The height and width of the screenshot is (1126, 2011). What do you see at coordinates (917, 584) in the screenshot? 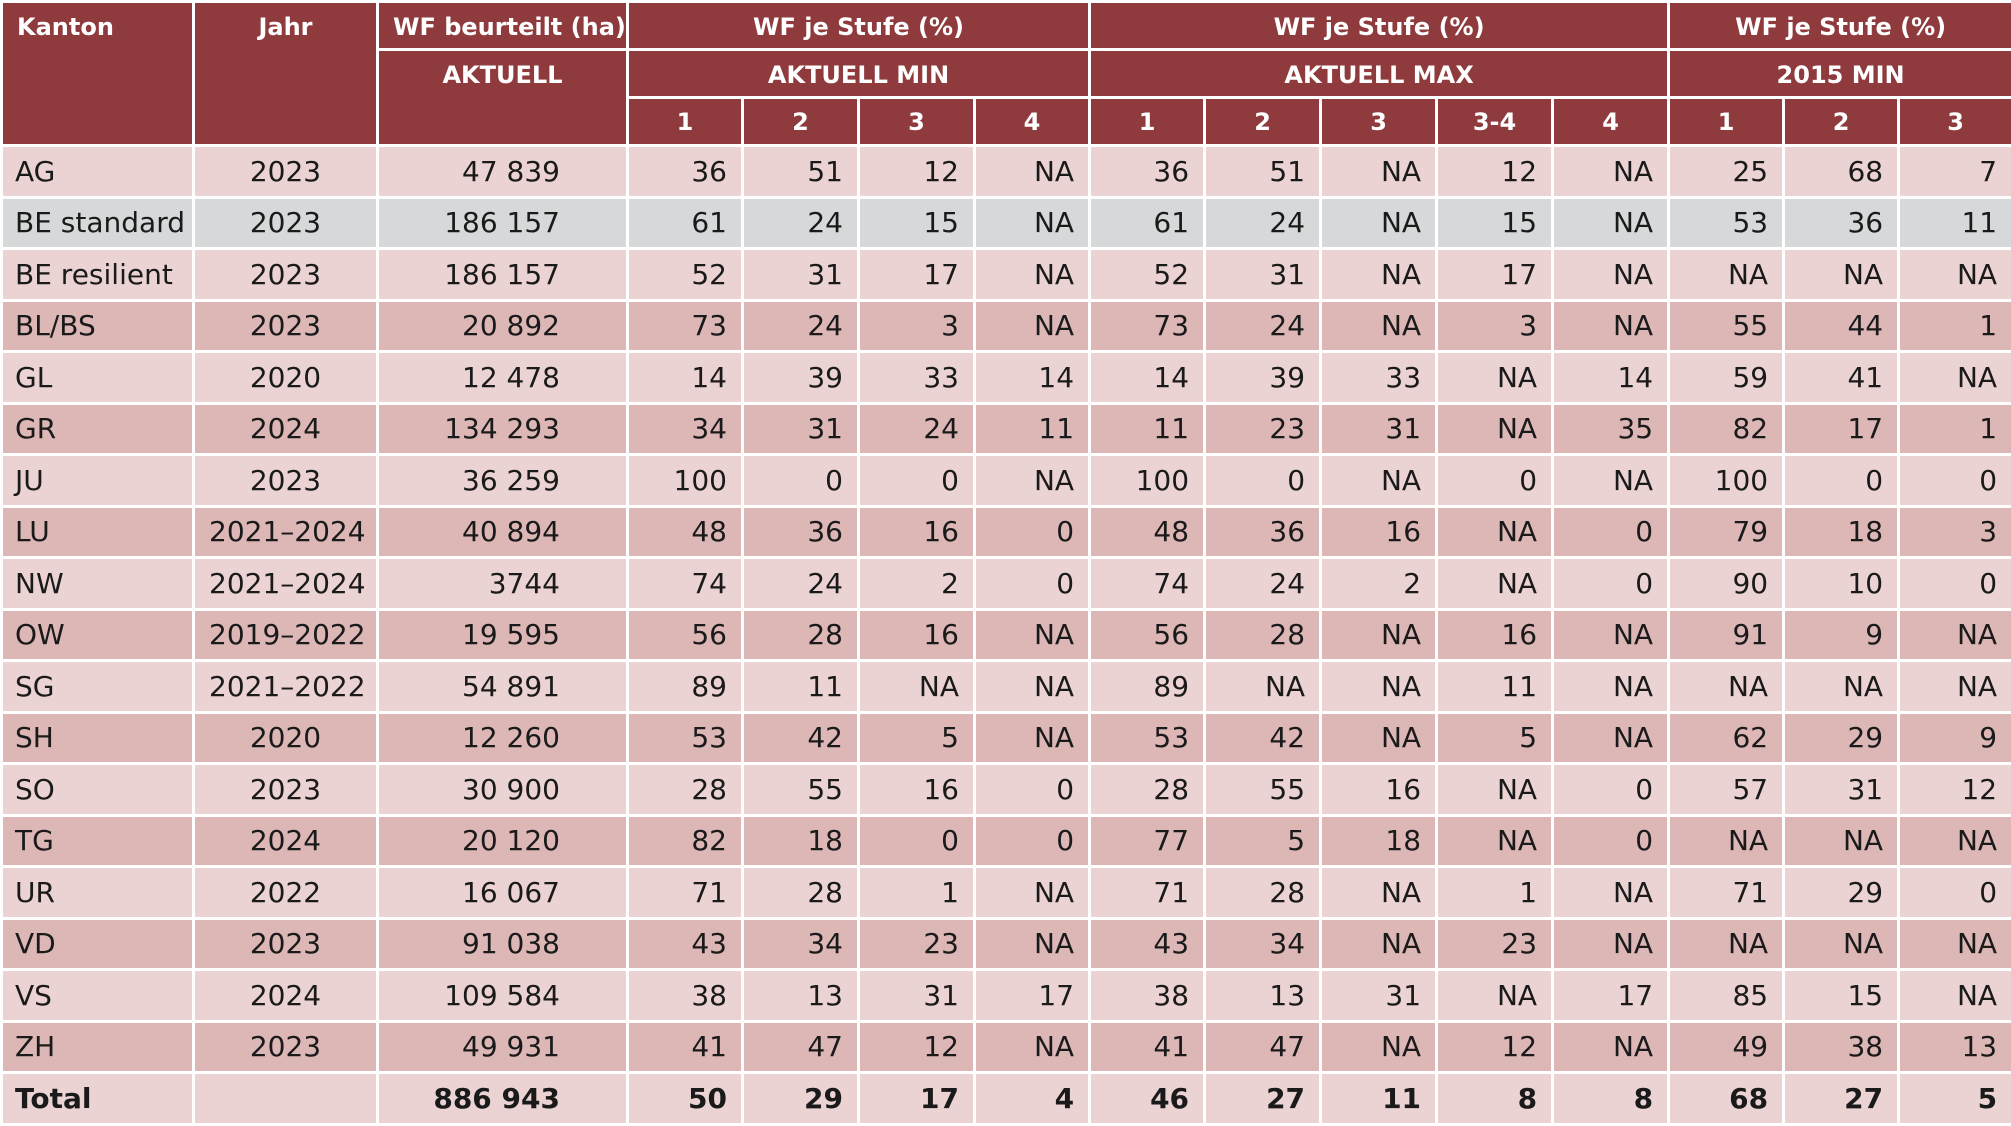
I see `table-cell: 2` at bounding box center [917, 584].